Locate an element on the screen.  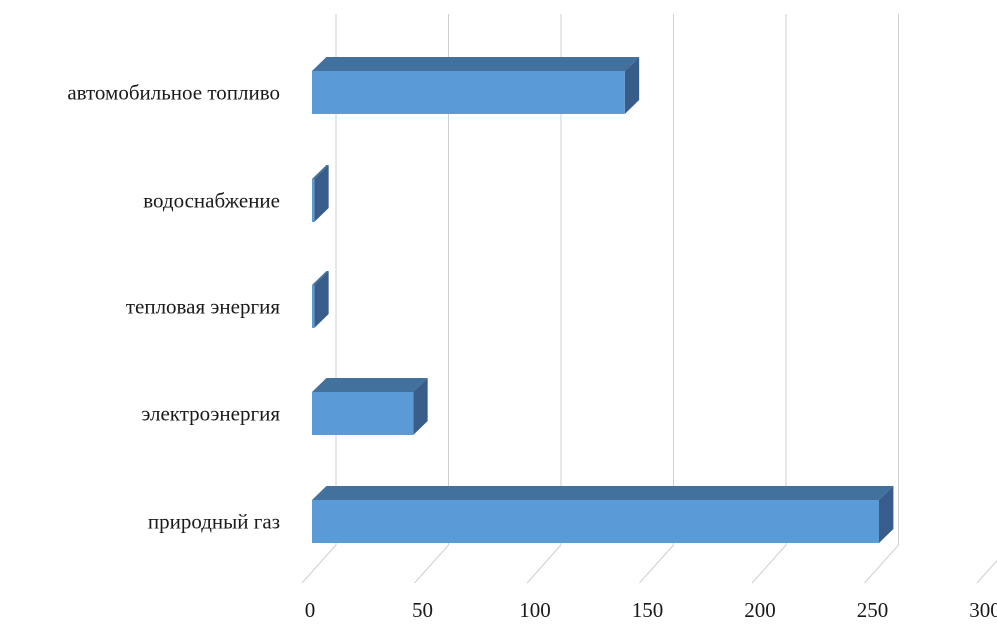
category-label-2: водоснабжение is located at coordinates (211, 201).